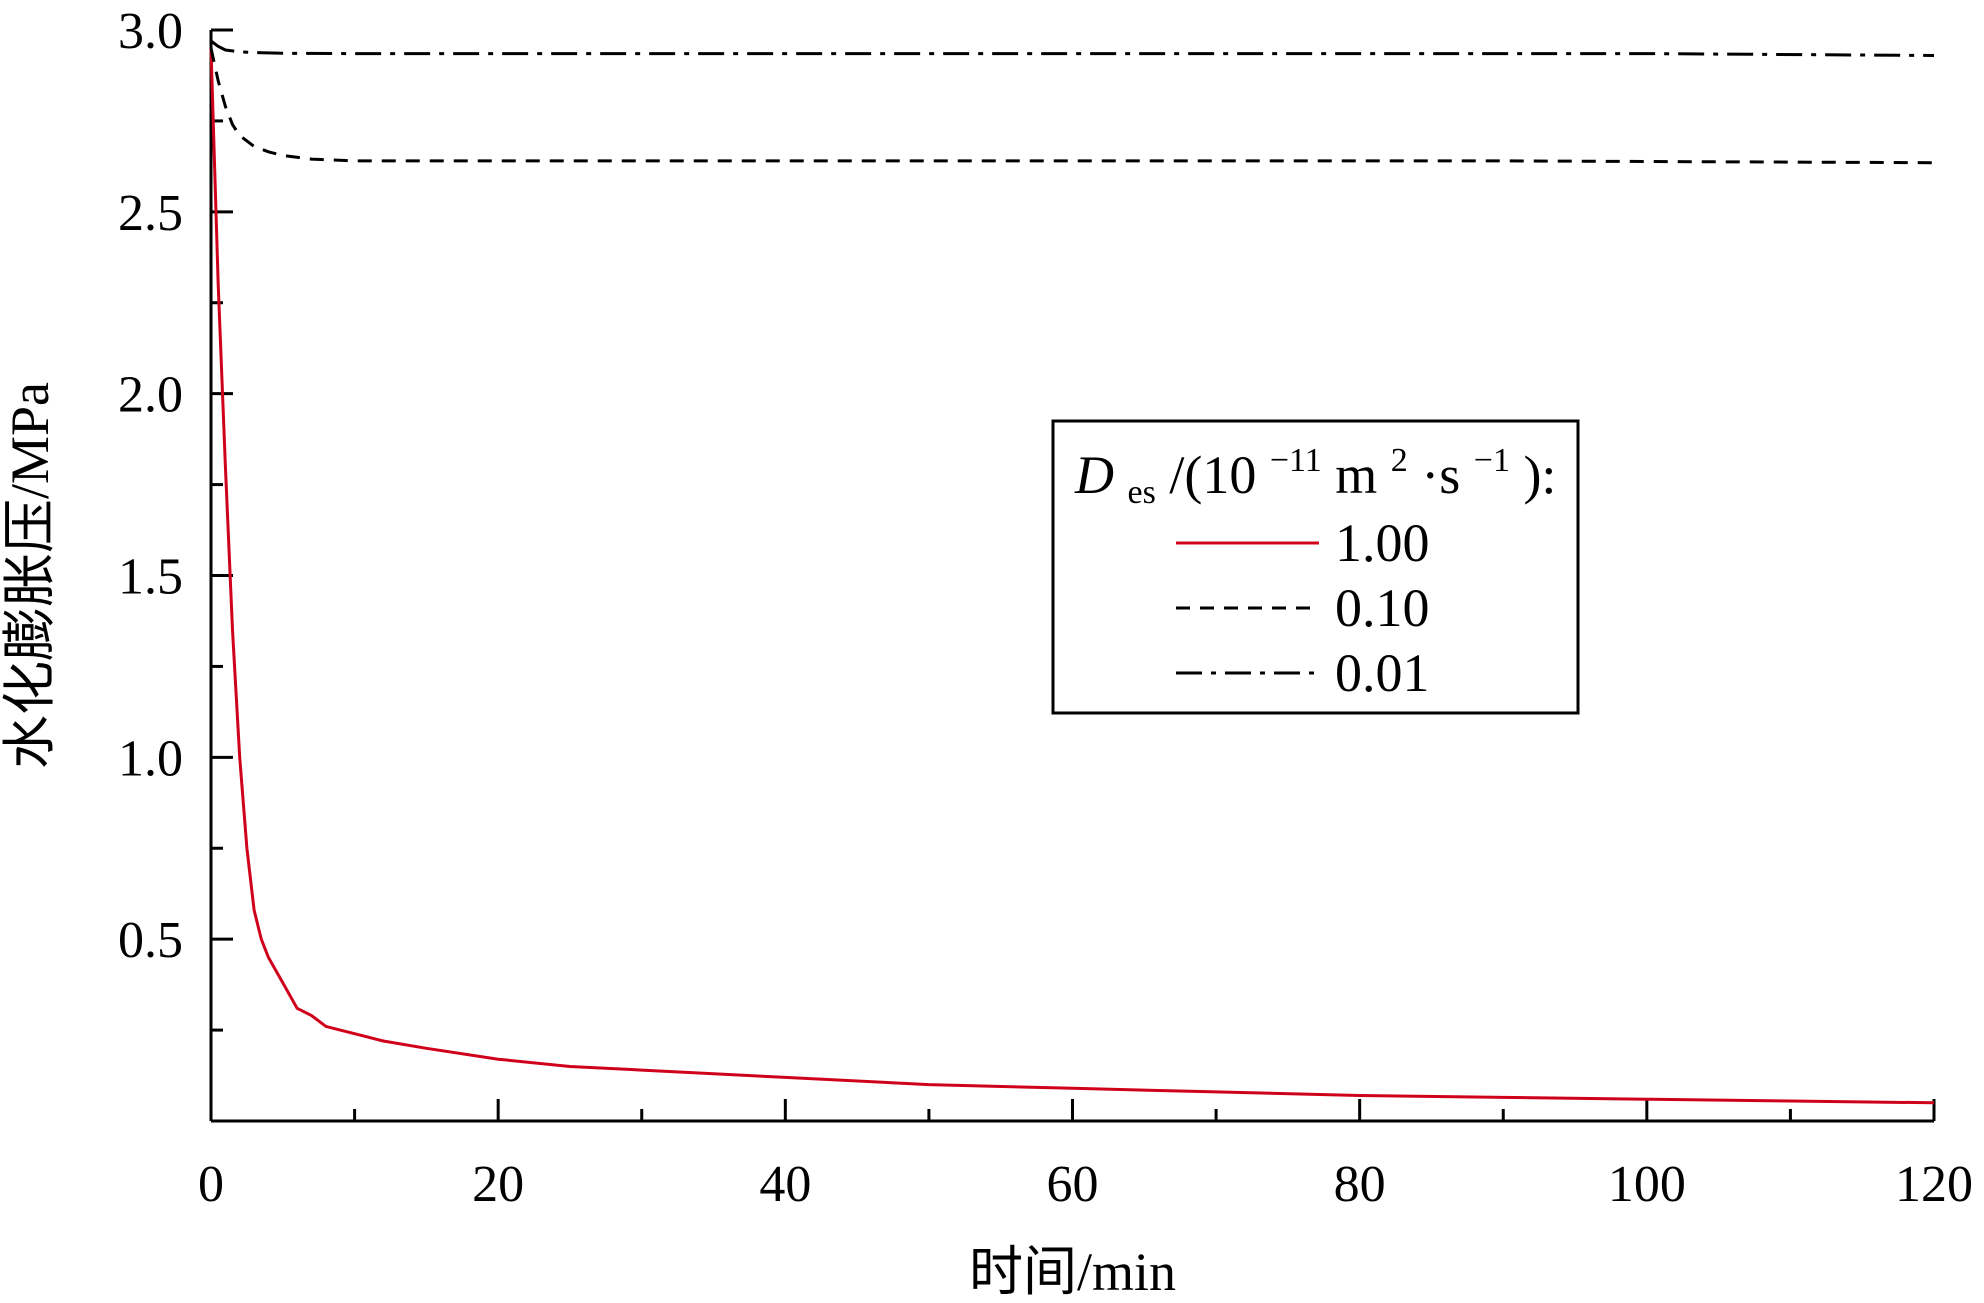 The image size is (1984, 1303). What do you see at coordinates (1303, 608) in the screenshot?
I see `legend-entries: 1.000.100.01` at bounding box center [1303, 608].